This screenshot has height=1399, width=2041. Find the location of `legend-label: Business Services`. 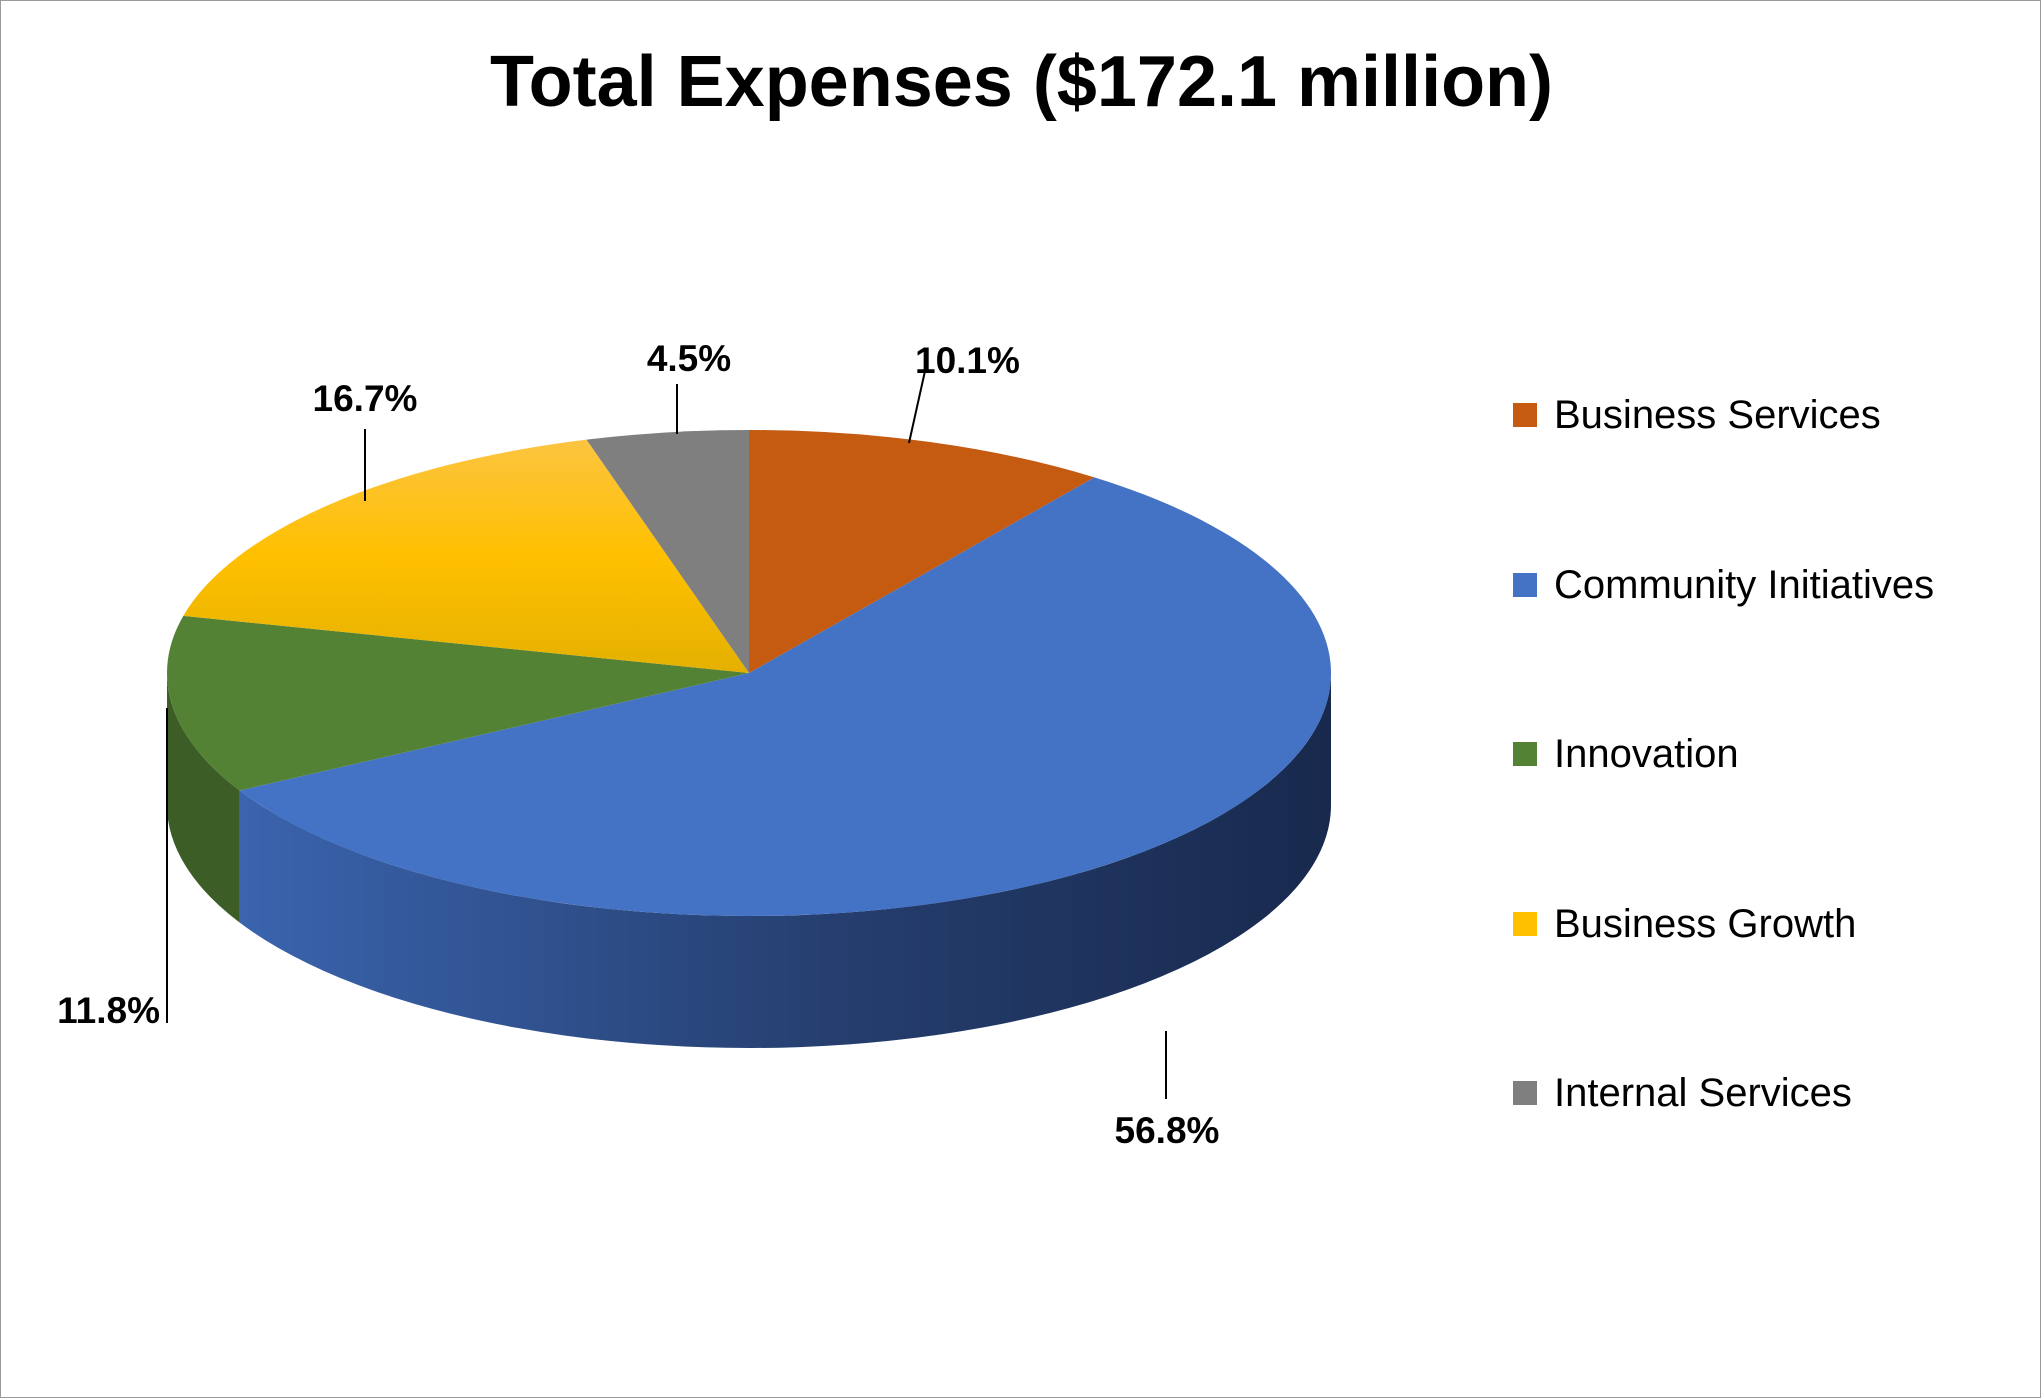

legend-label: Business Services is located at coordinates (1717, 415).